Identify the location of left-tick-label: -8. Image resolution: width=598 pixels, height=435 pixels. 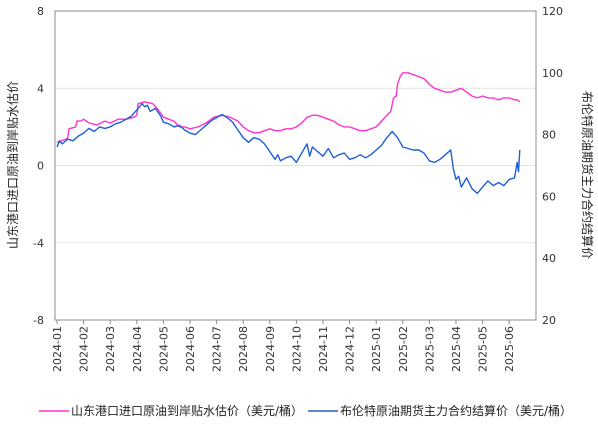
(38, 320).